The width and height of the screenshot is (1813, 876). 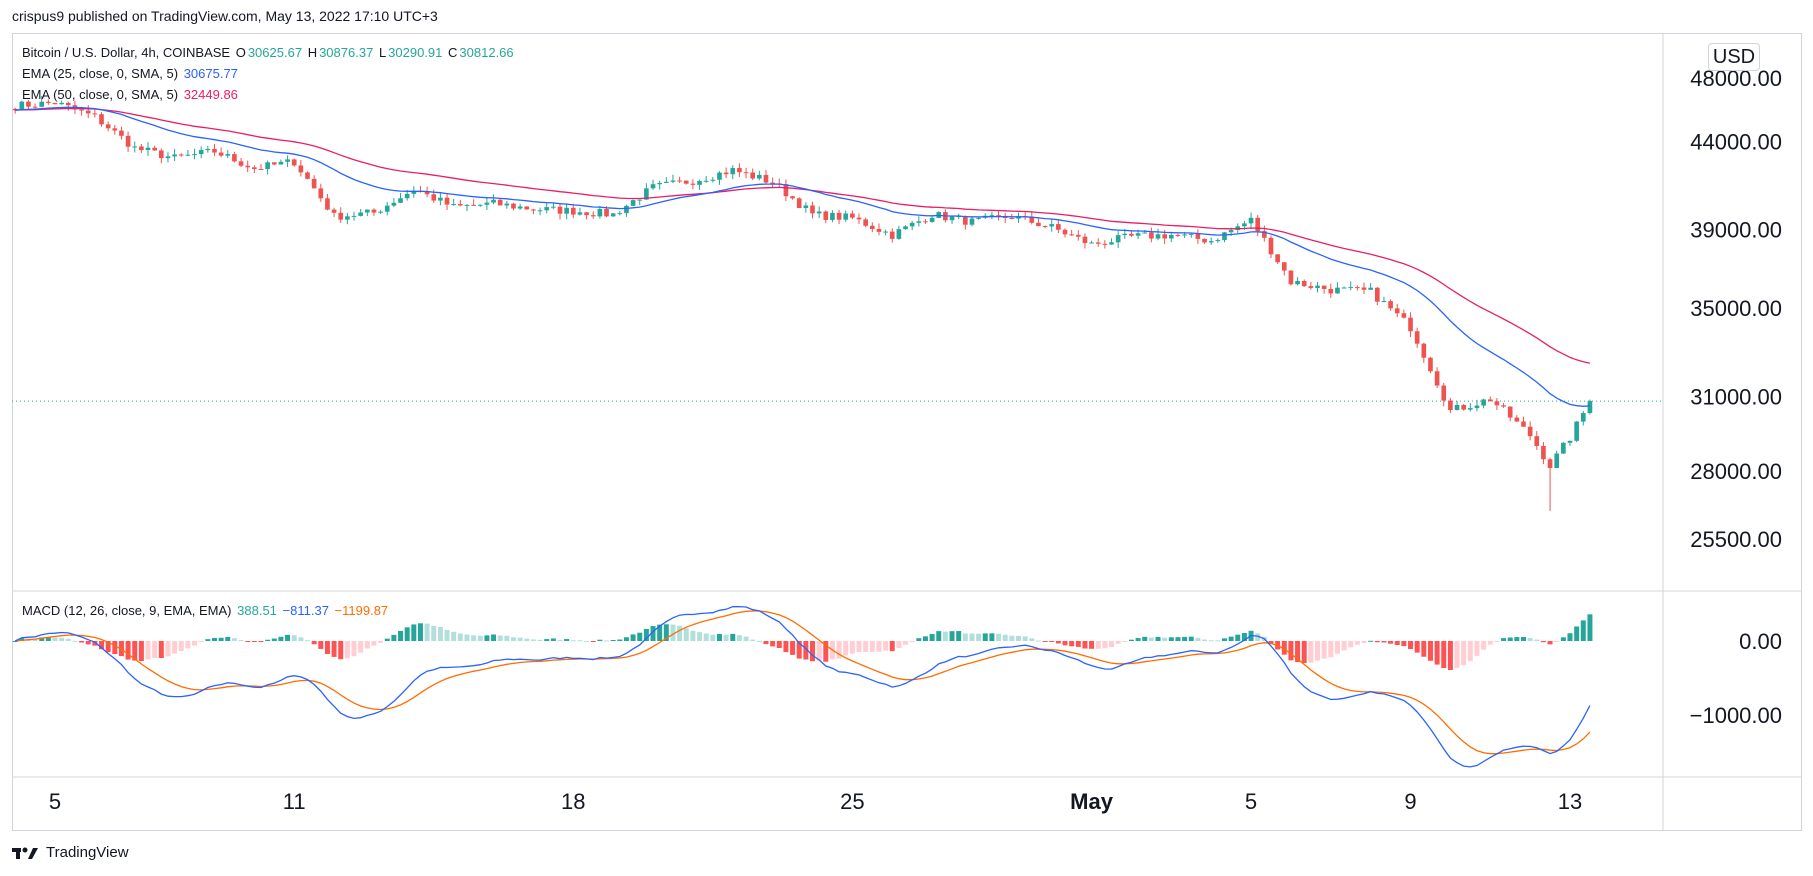 What do you see at coordinates (210, 94) in the screenshot?
I see `ema50-value: 32449.86` at bounding box center [210, 94].